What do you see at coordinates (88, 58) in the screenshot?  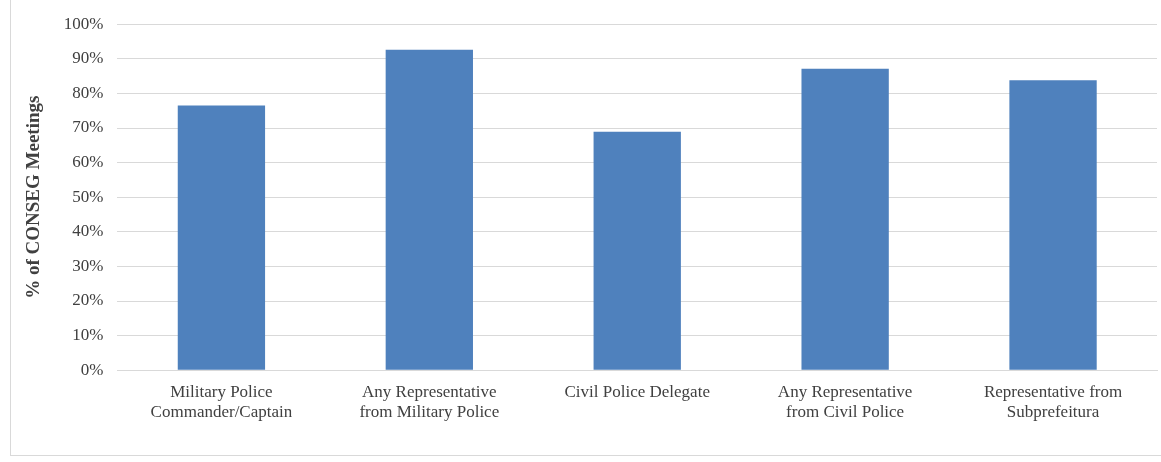 I see `y-tick-label: 90%` at bounding box center [88, 58].